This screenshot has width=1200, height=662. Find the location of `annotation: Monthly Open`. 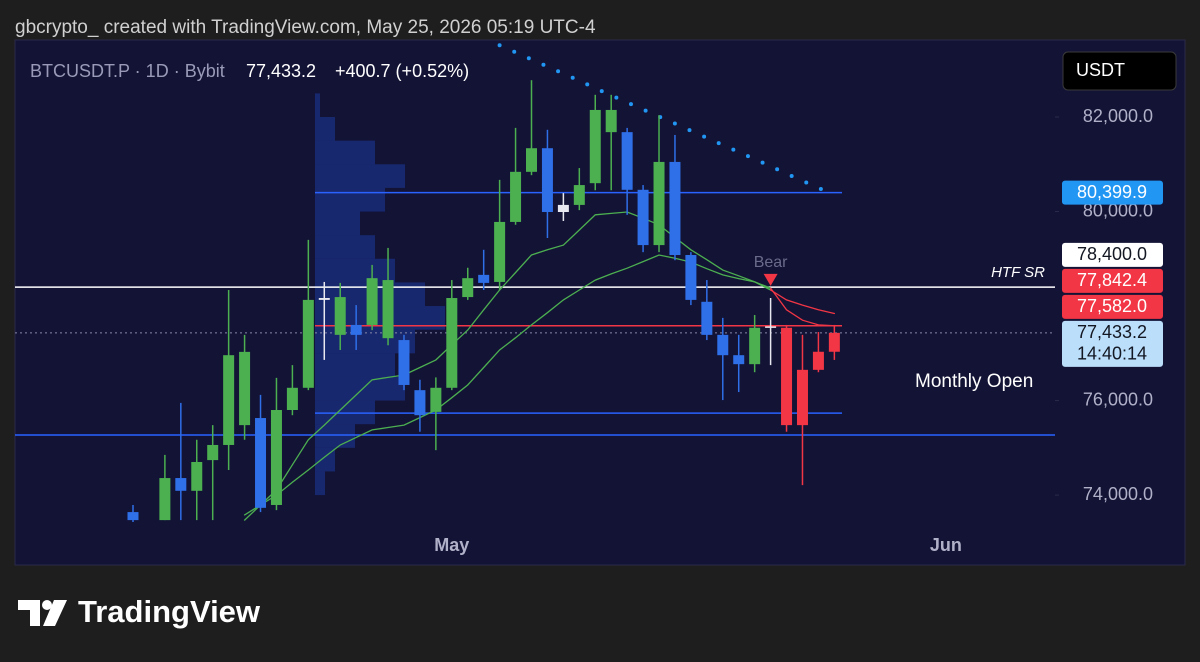

annotation: Monthly Open is located at coordinates (974, 381).